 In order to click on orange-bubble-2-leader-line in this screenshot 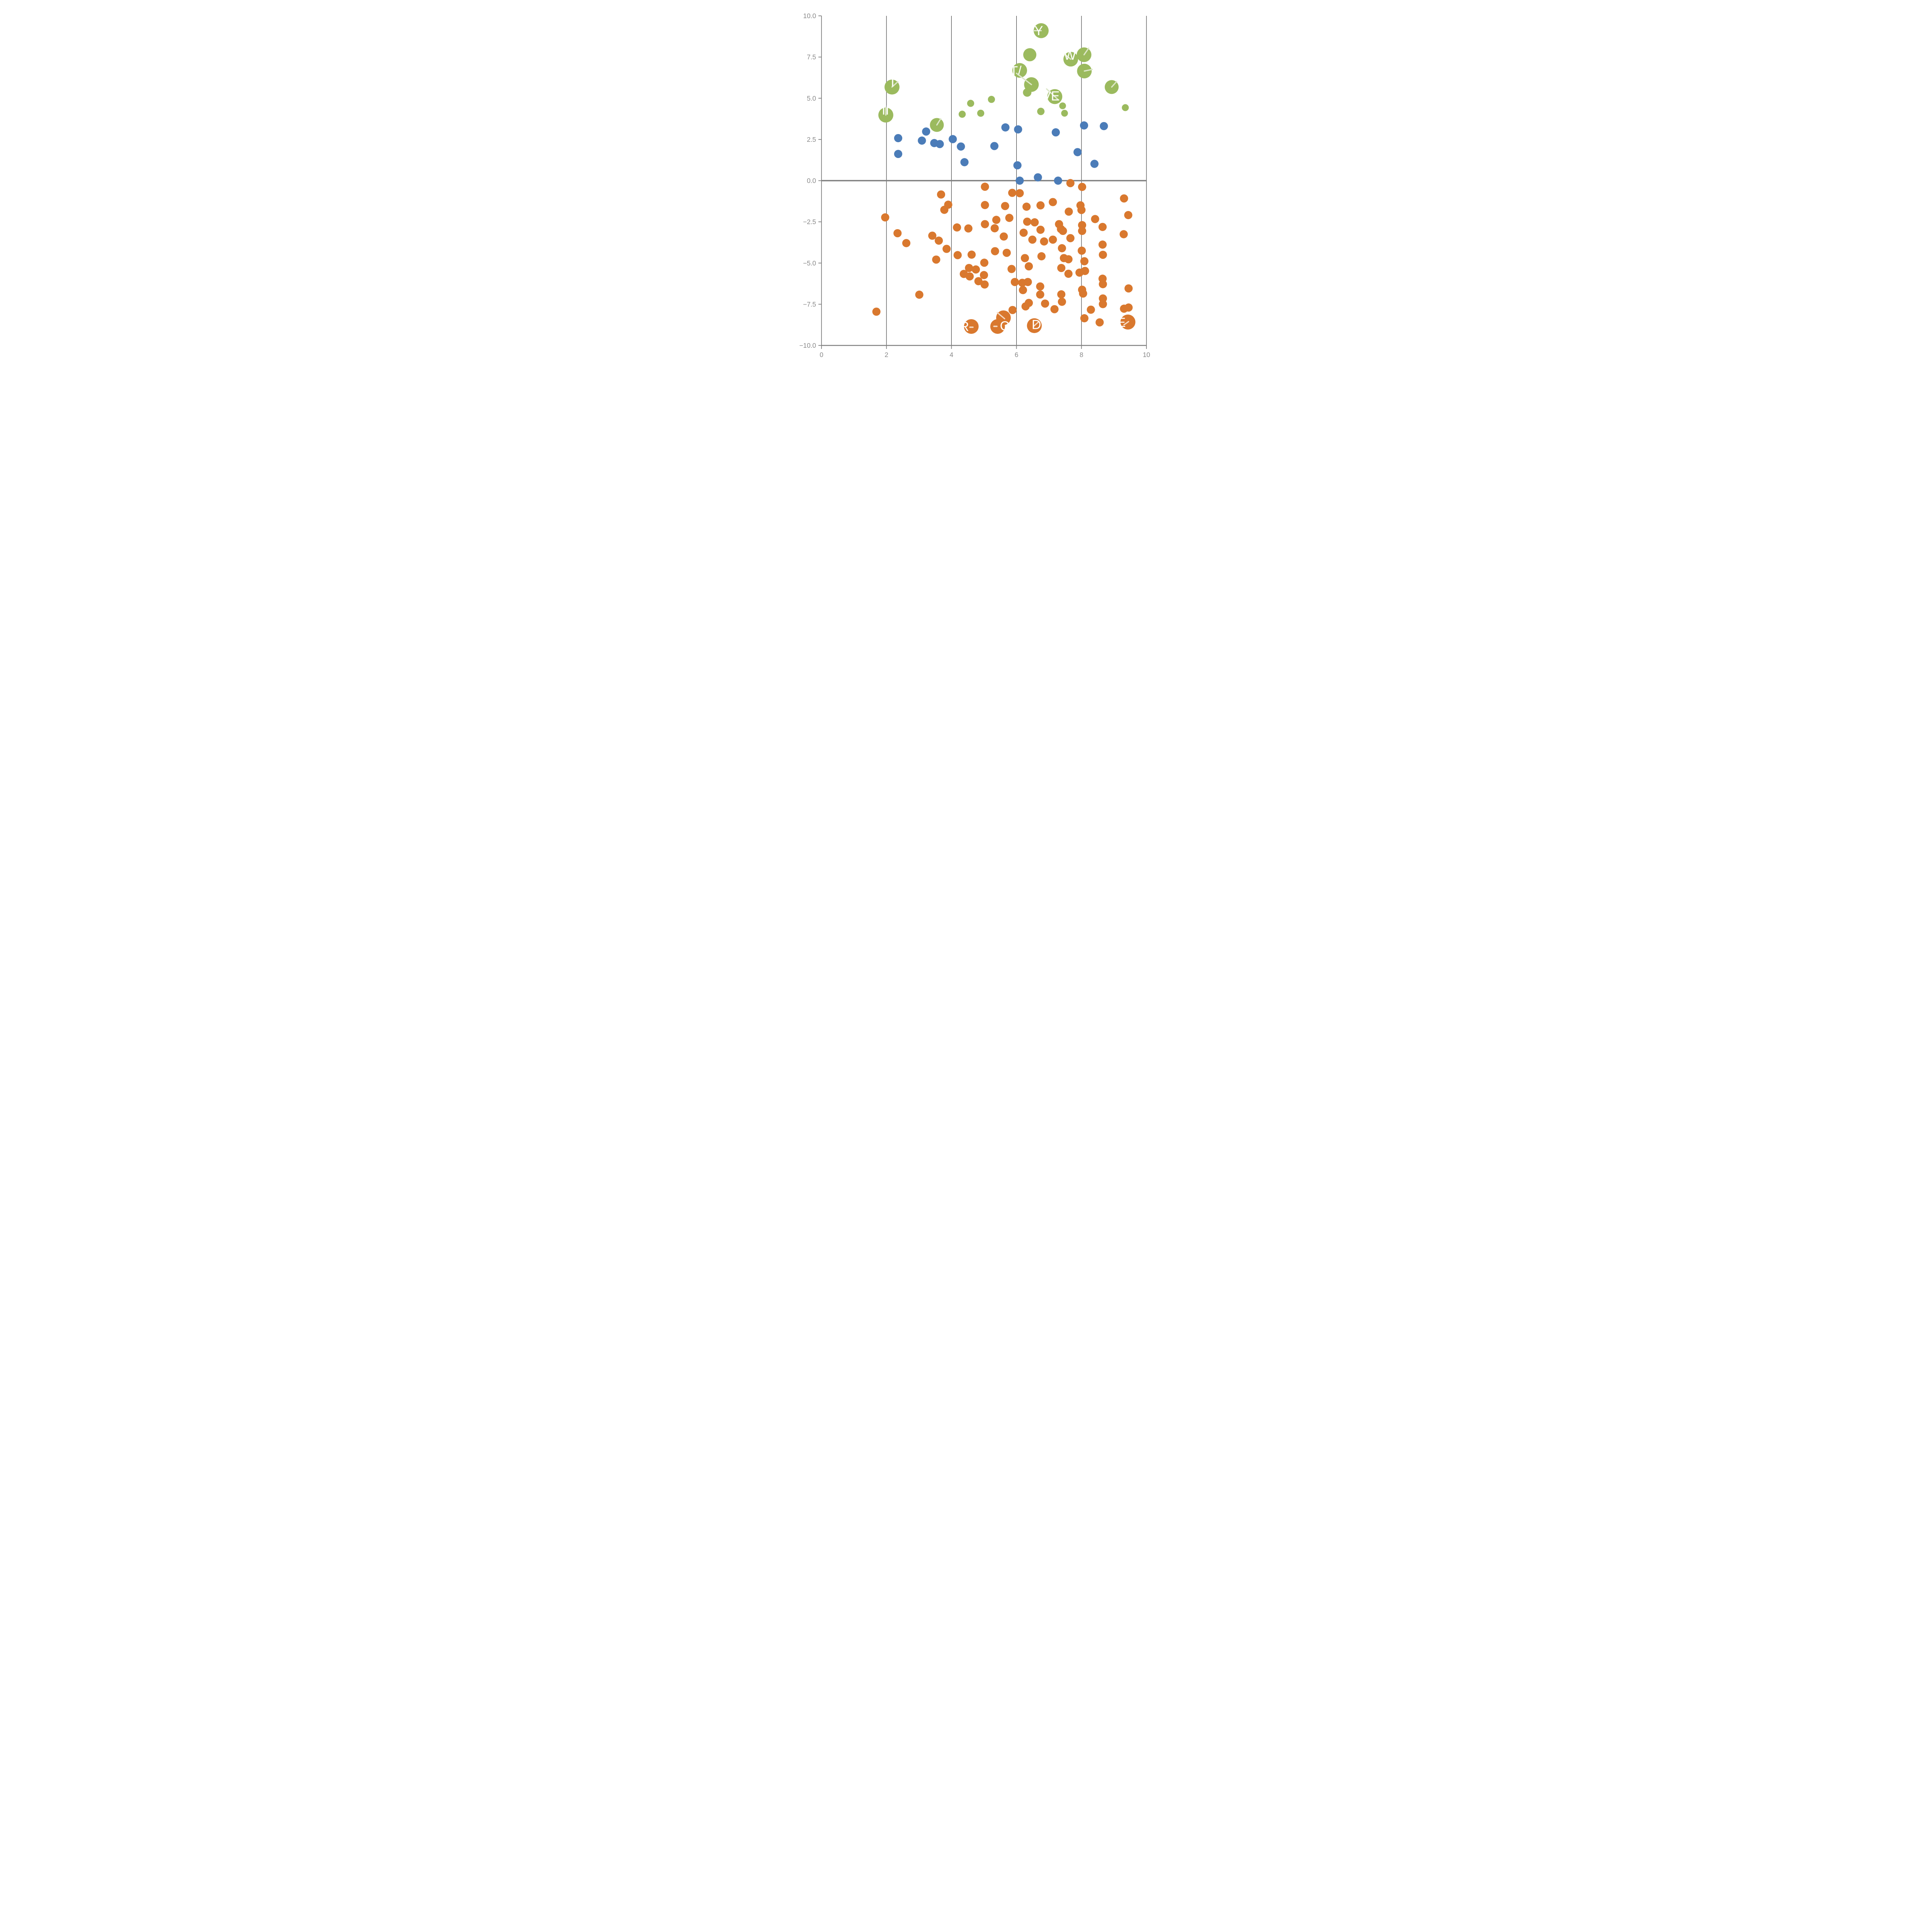, I will do `click(1001, 316)`.